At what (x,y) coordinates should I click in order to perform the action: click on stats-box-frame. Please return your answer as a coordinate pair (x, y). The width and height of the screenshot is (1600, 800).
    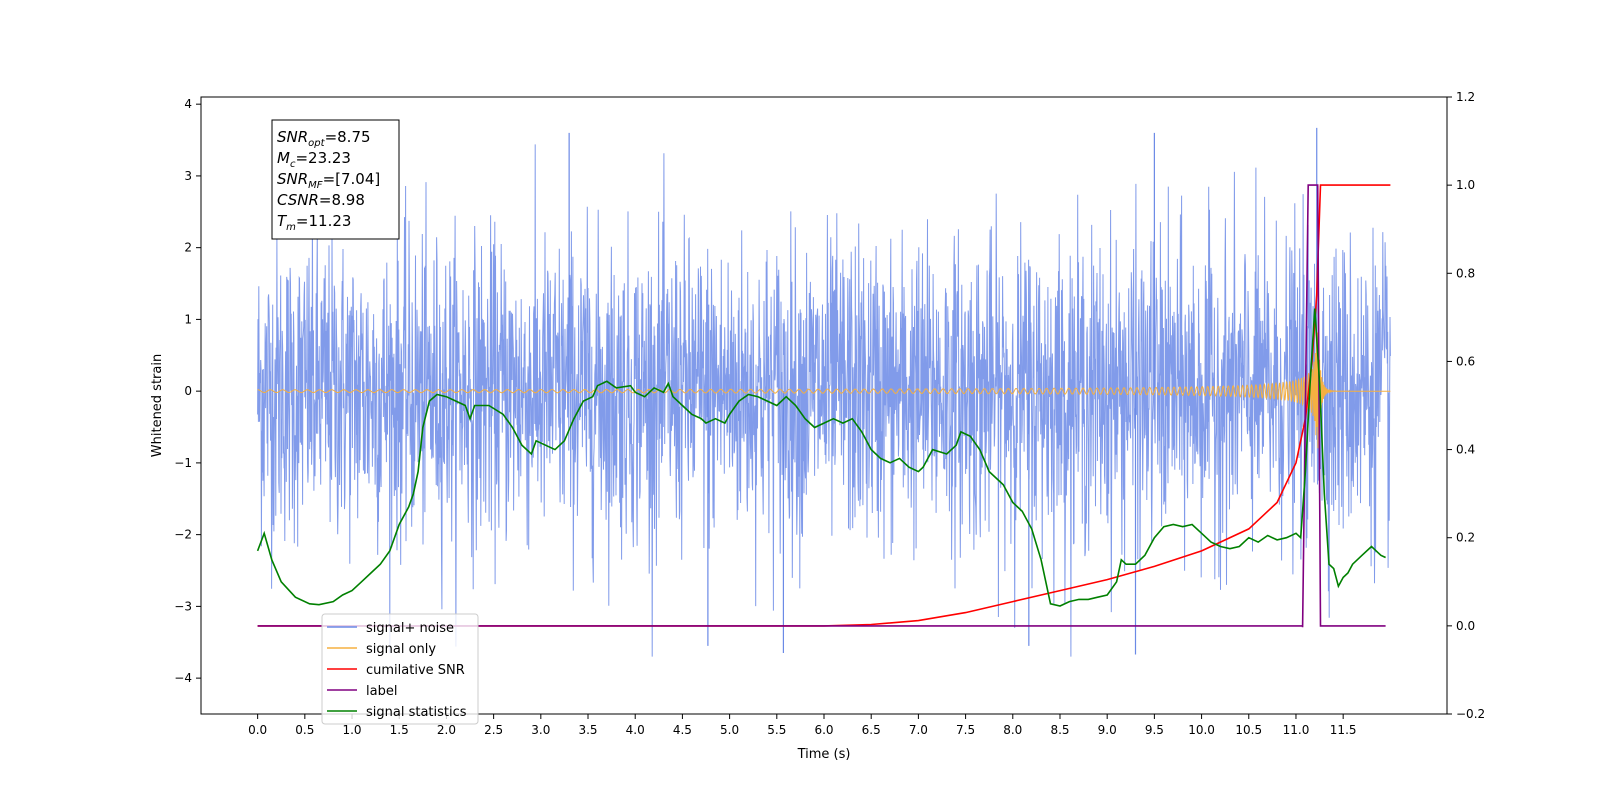
    Looking at the image, I should click on (335, 179).